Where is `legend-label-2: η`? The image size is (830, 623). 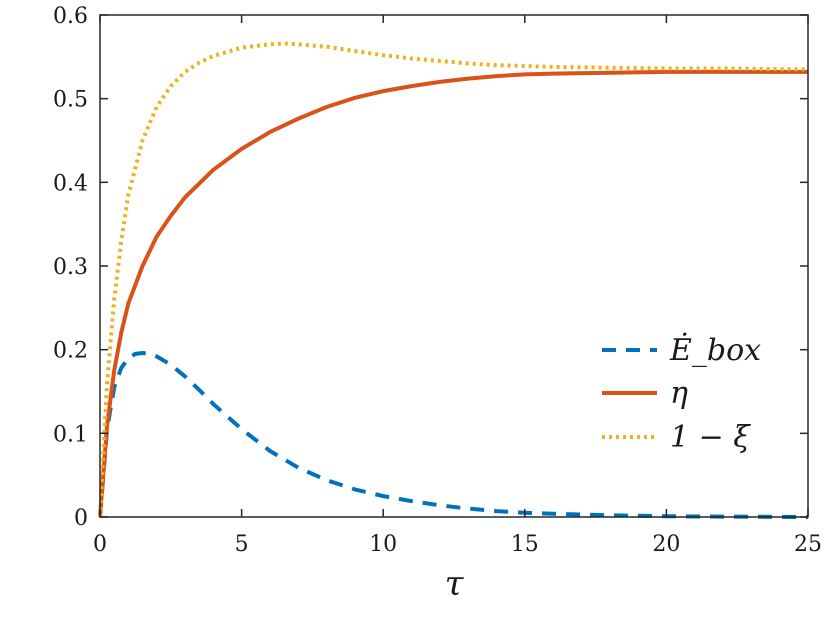 legend-label-2: η is located at coordinates (679, 393).